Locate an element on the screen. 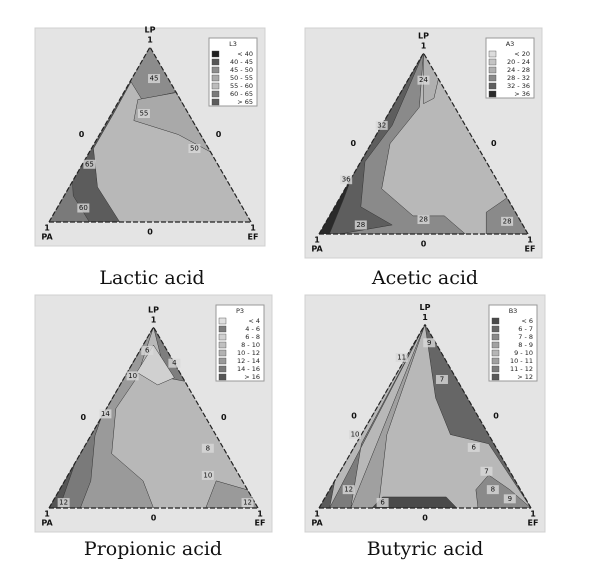 The height and width of the screenshot is (579, 589). legend-title: A3 is located at coordinates (510, 44).